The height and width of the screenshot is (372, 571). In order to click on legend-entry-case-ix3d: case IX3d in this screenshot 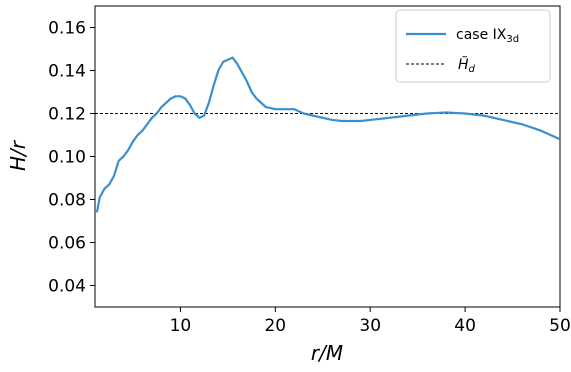, I will do `click(487, 36)`.